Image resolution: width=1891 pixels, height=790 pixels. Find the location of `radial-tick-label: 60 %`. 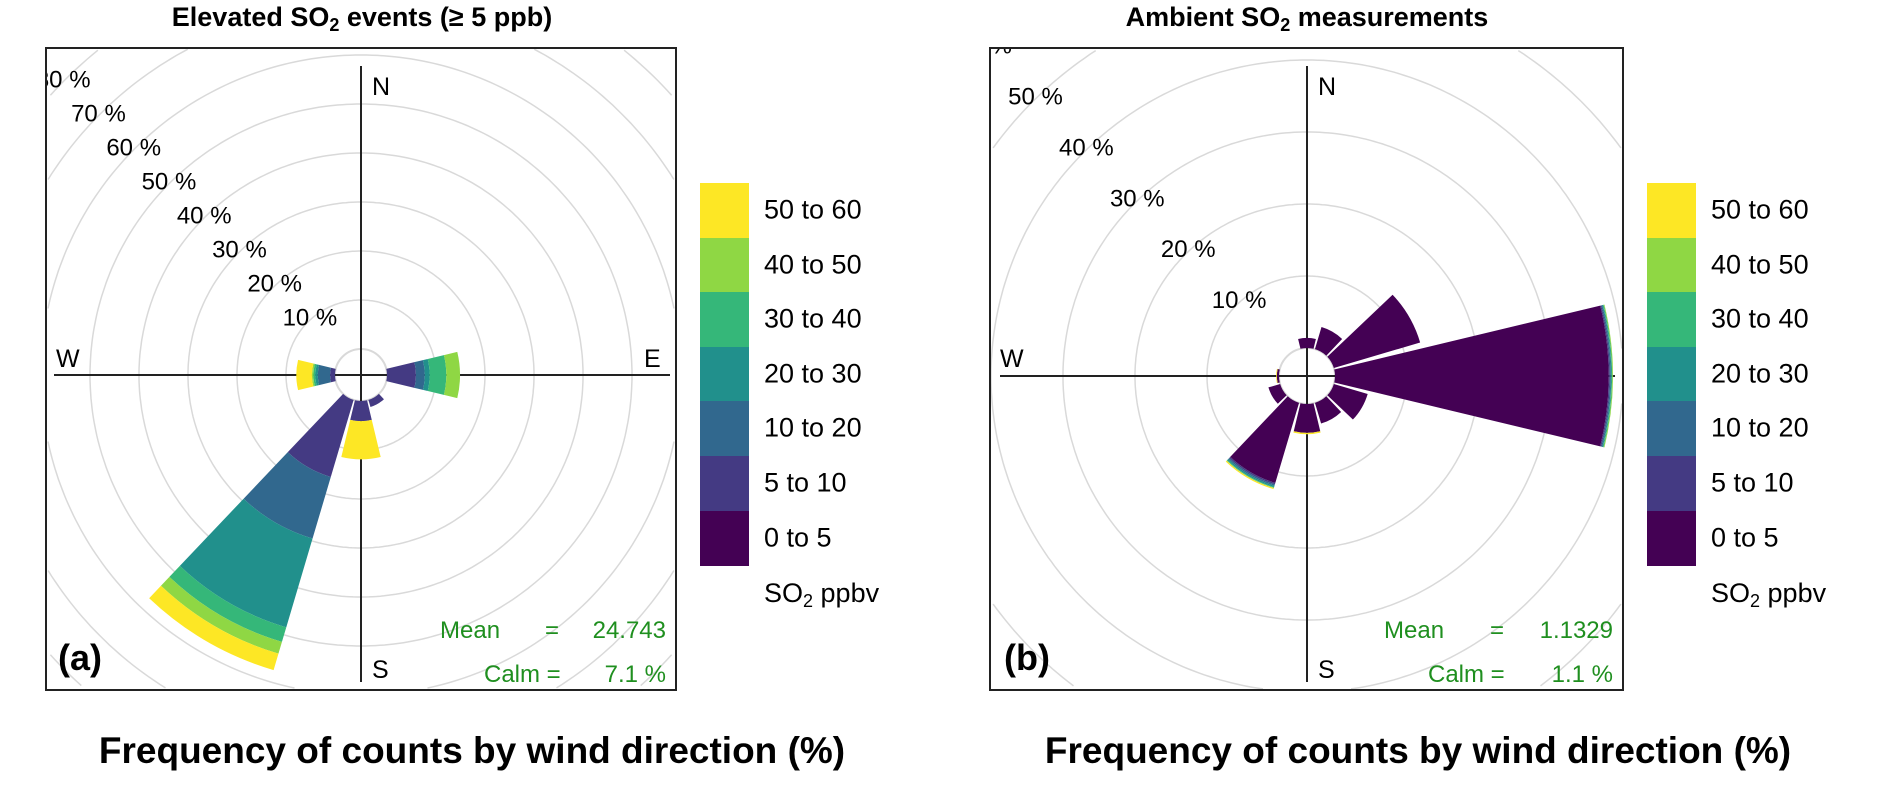

radial-tick-label: 60 % is located at coordinates (984, 46).